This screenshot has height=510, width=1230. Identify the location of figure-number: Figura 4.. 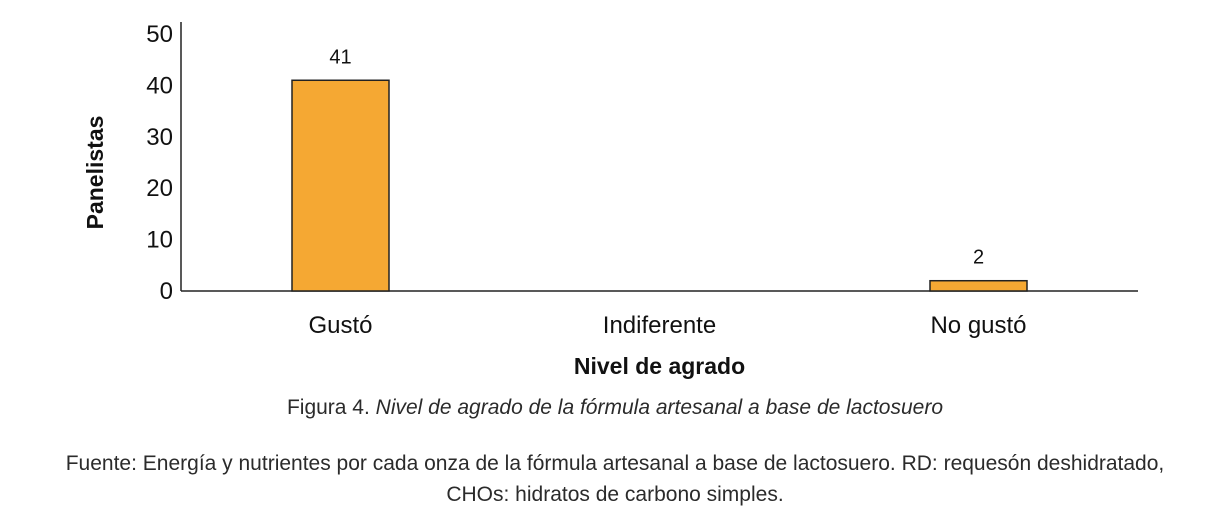
(328, 407).